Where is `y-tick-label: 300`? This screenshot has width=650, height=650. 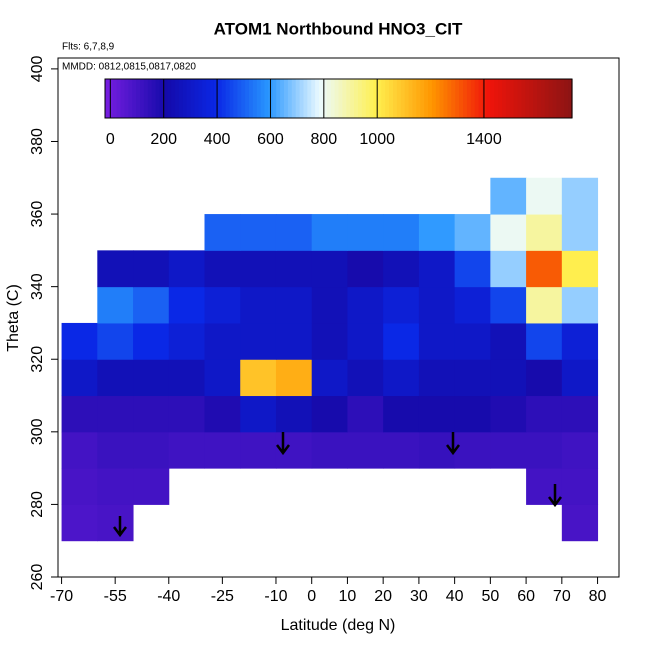
y-tick-label: 300 is located at coordinates (37, 431).